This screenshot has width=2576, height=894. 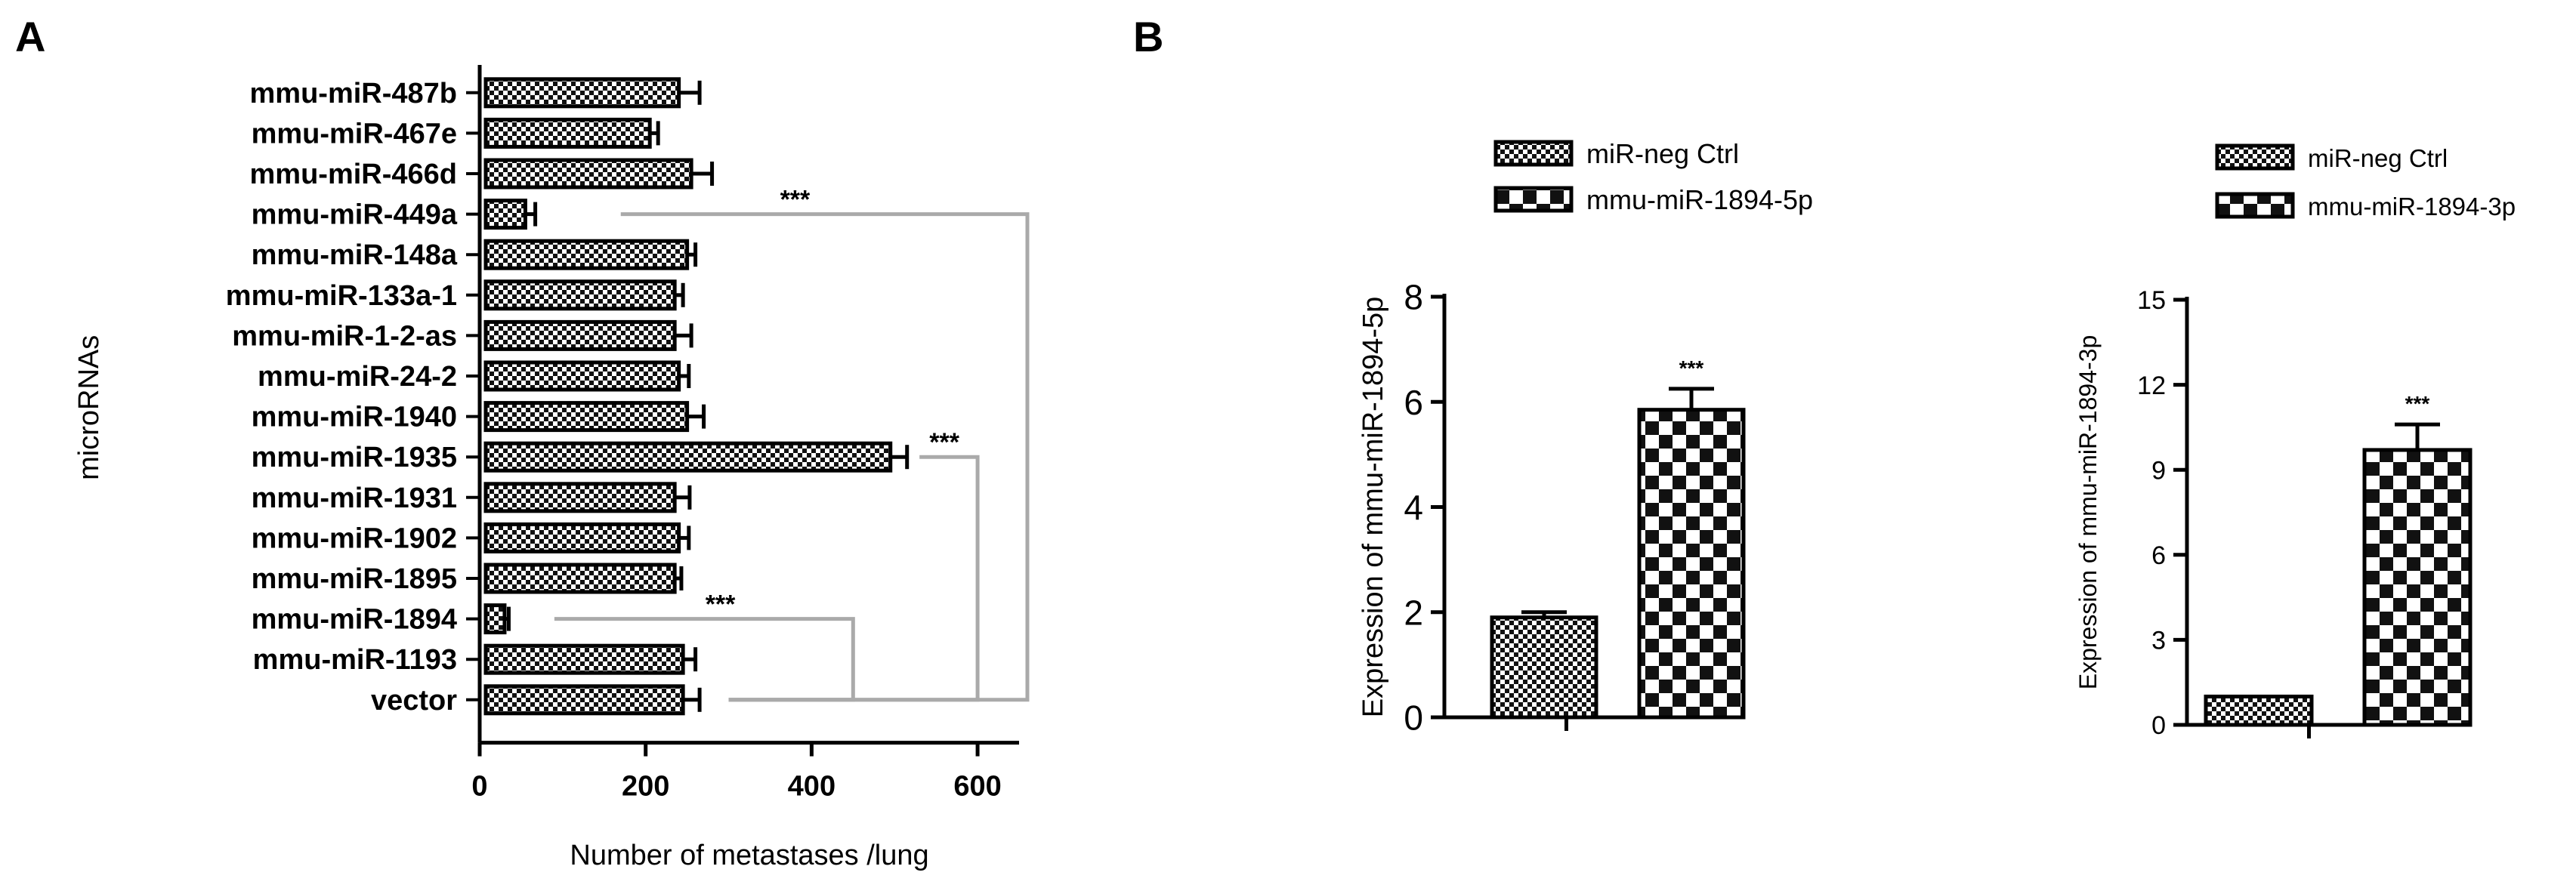 What do you see at coordinates (1699, 199) in the screenshot?
I see `legend-label: mmu-miR-1894-5p` at bounding box center [1699, 199].